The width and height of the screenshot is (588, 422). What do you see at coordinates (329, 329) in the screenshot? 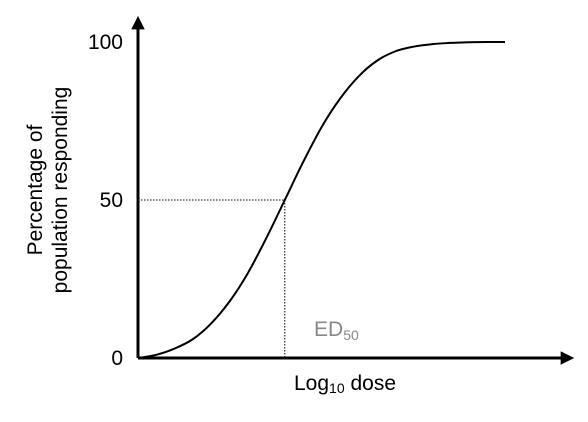
I see `ed50-annotation-base: ED` at bounding box center [329, 329].